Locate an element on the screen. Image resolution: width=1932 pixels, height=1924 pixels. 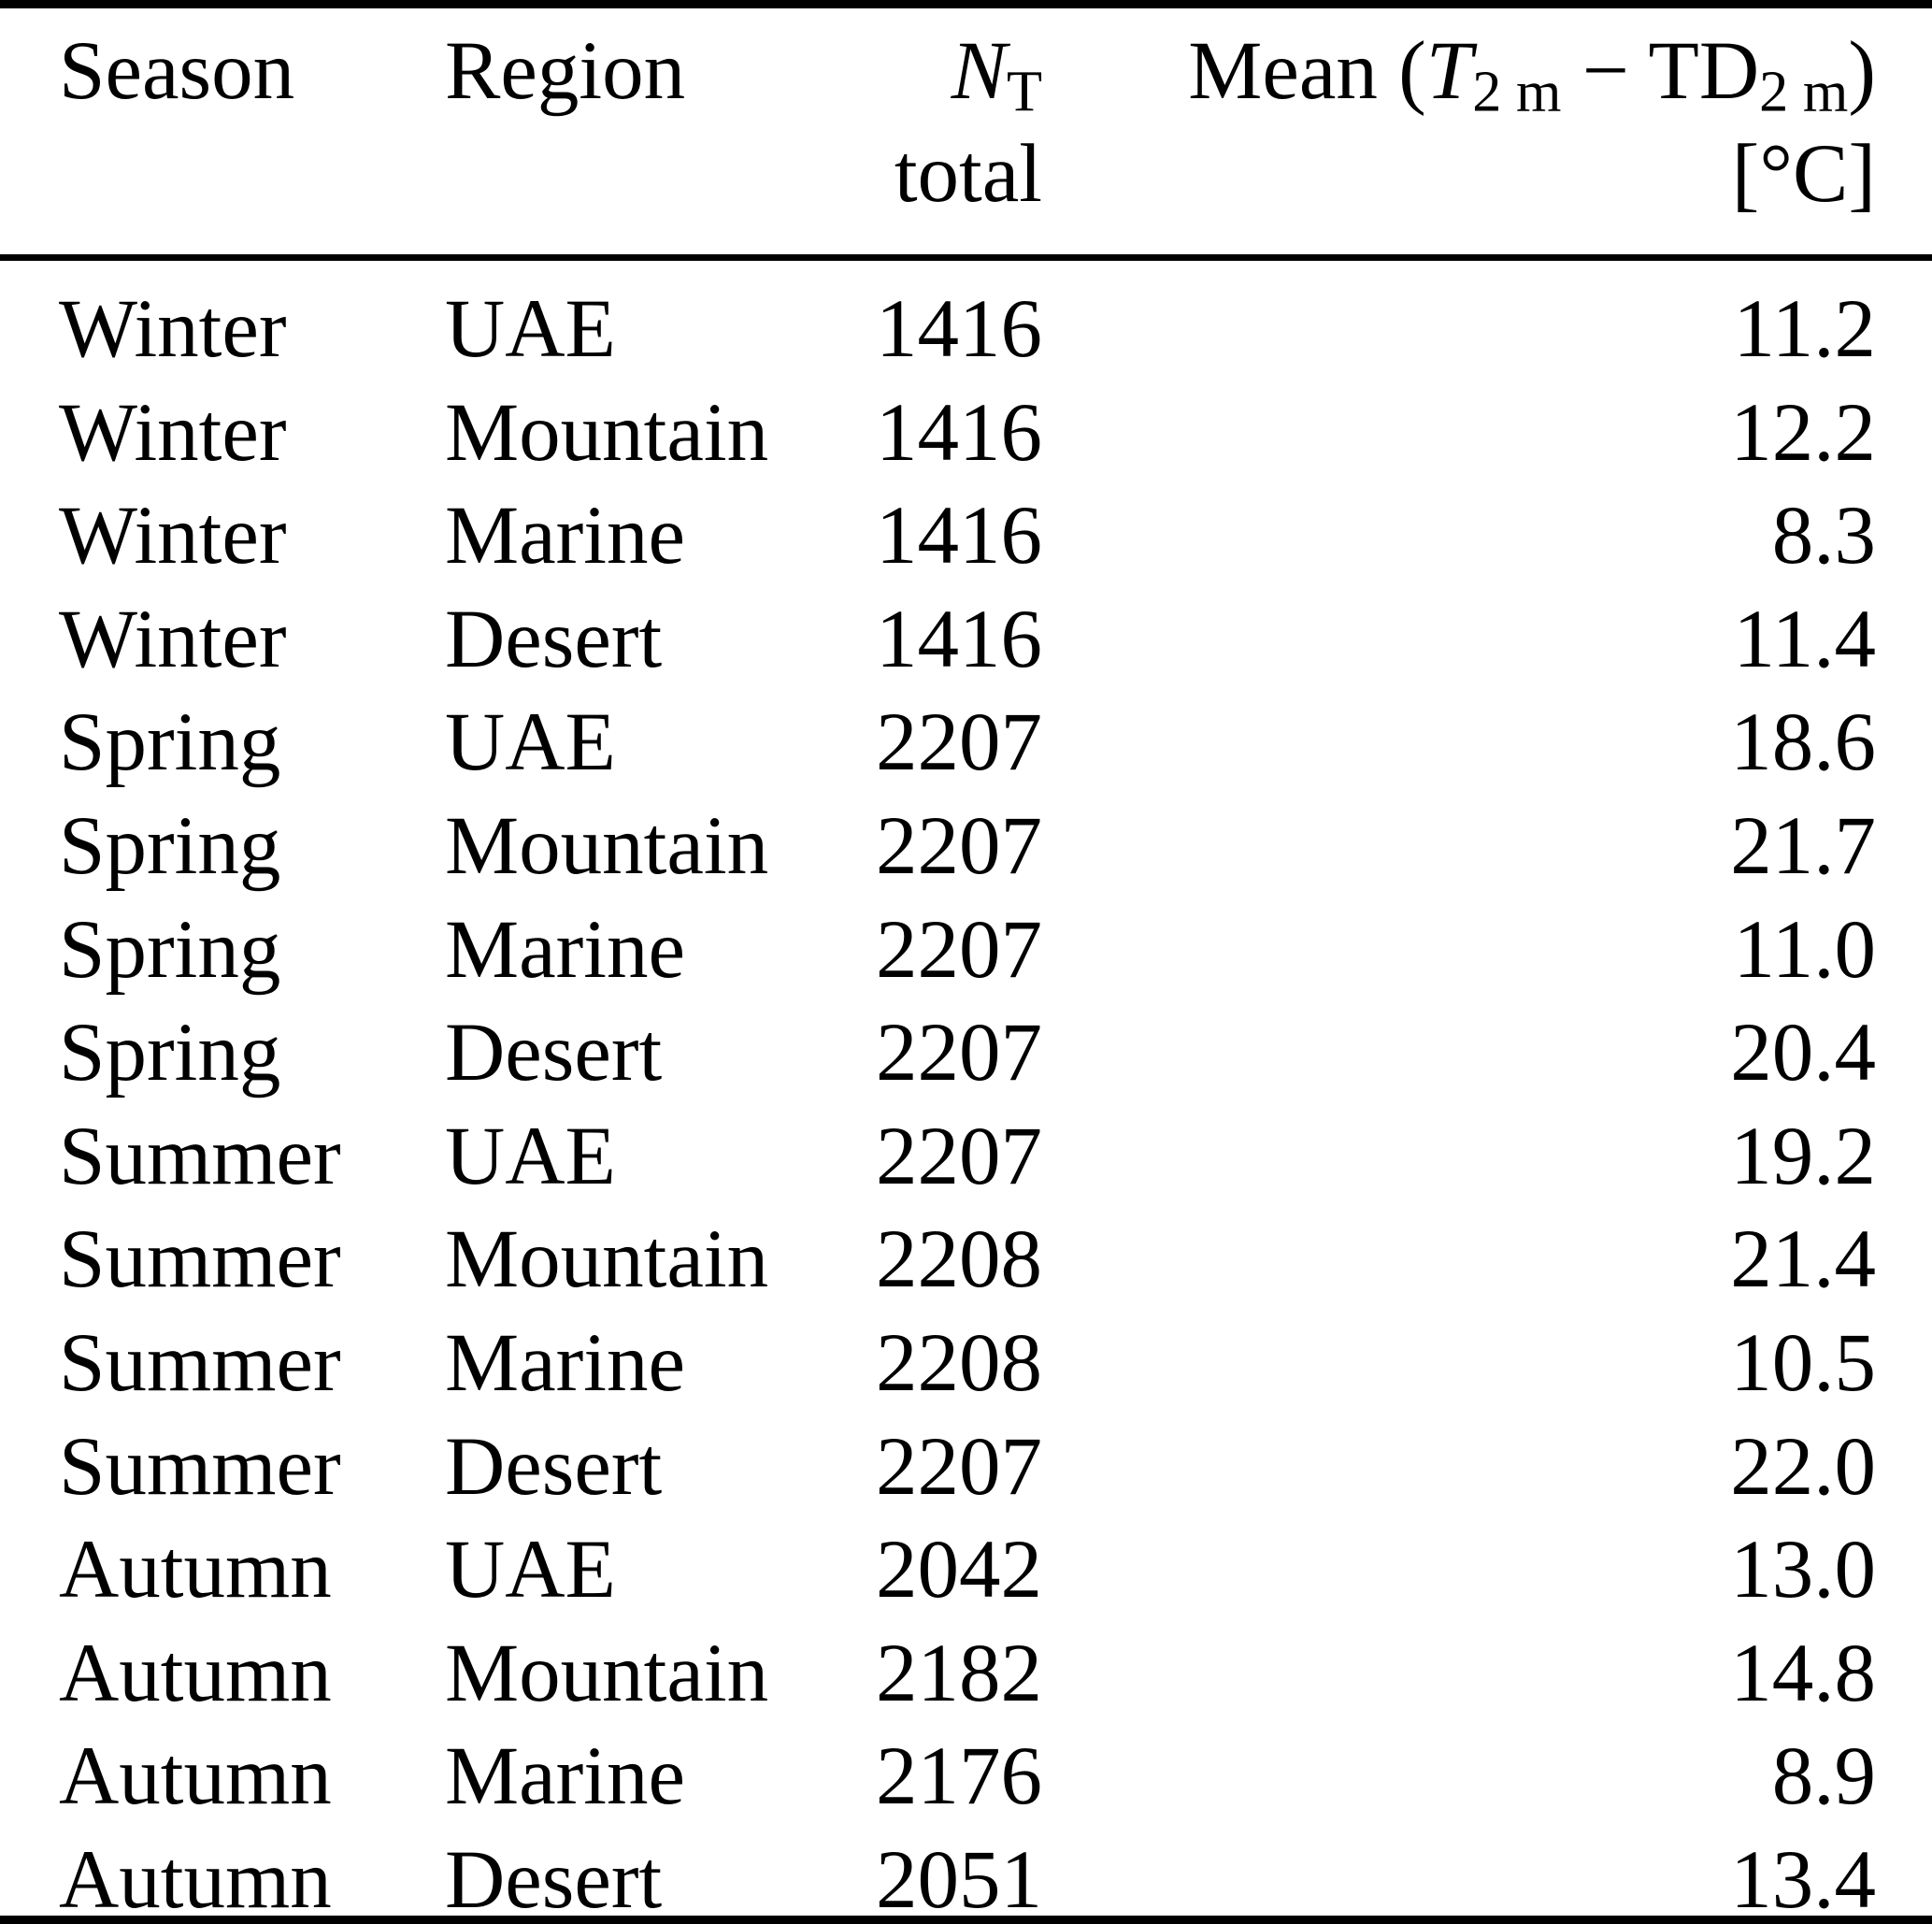
table-row: Summer UAE 2207 19.2 is located at coordinates (968, 1145).